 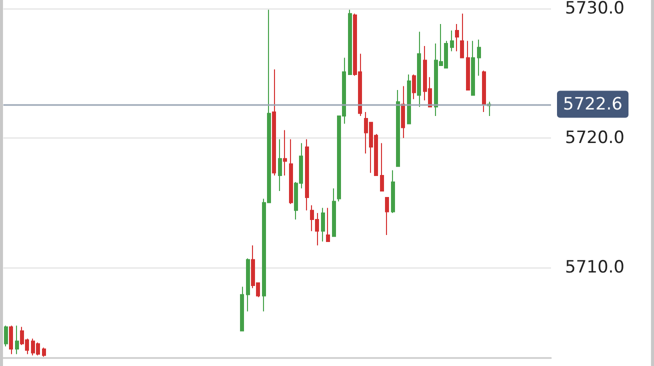 I want to click on y-tick-label: 5710.0, so click(x=594, y=267).